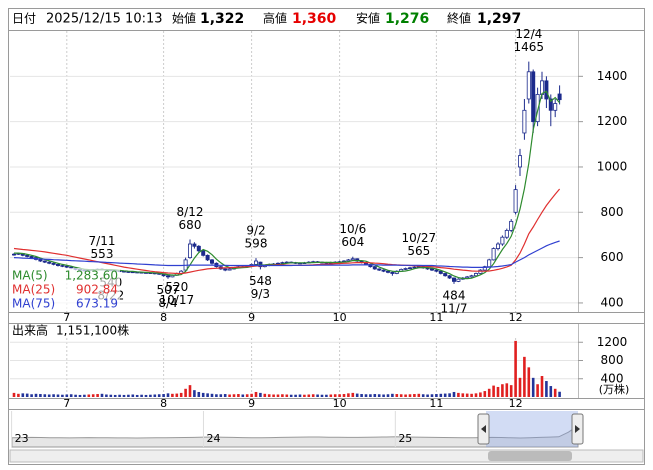 This screenshot has width=653, height=470. What do you see at coordinates (97, 304) in the screenshot?
I see `legend-value: 673.19` at bounding box center [97, 304].